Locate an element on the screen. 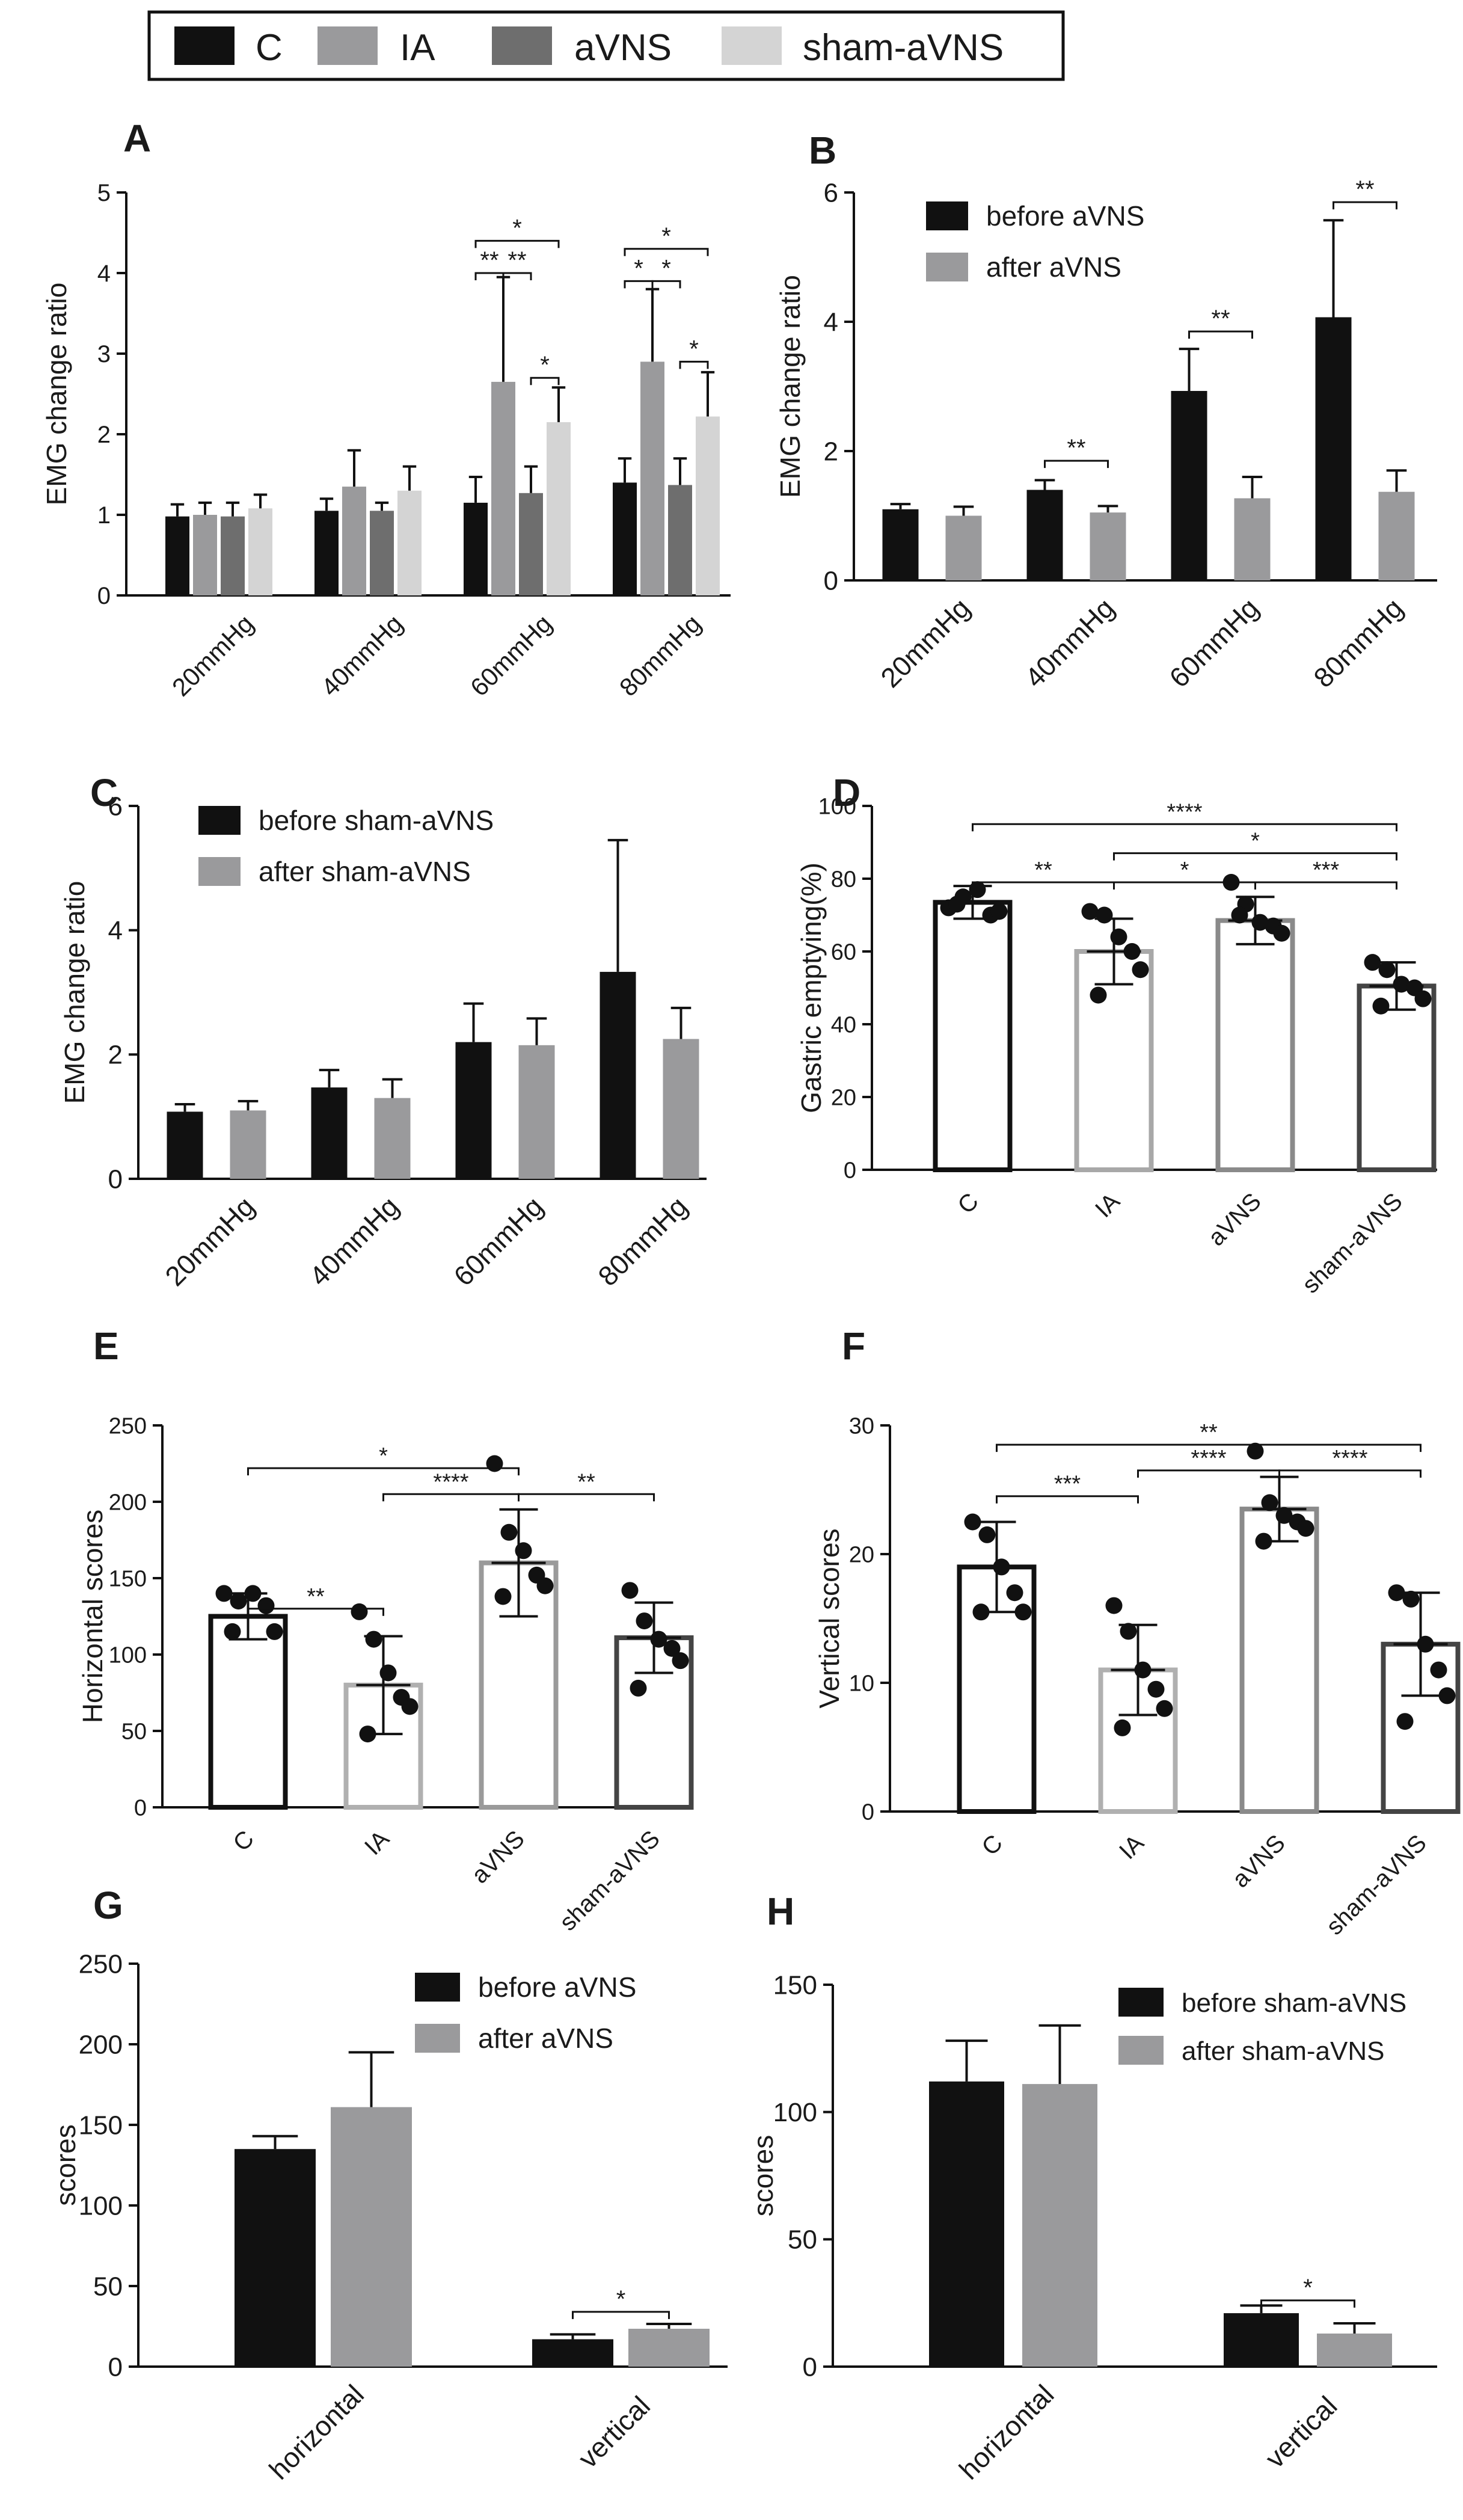  panel-a-category-label: 20mmHg is located at coordinates (213, 656).